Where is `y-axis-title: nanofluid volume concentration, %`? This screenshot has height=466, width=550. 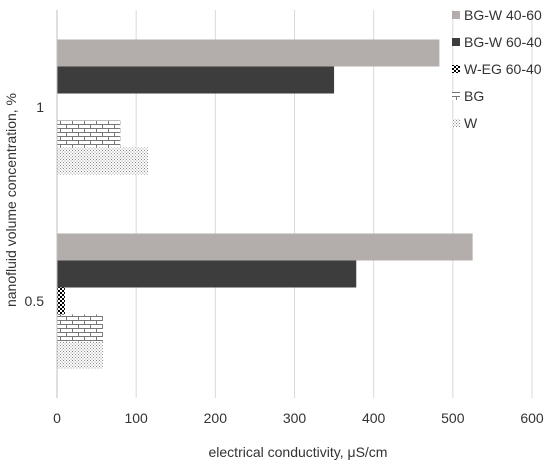 y-axis-title: nanofluid volume concentration, % is located at coordinates (11, 200).